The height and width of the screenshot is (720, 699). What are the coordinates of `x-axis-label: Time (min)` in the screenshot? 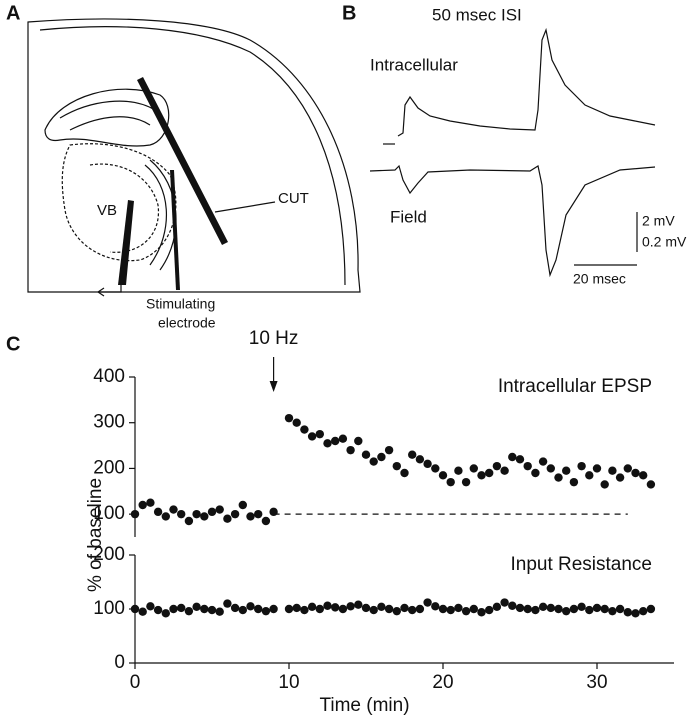 It's located at (364, 705).